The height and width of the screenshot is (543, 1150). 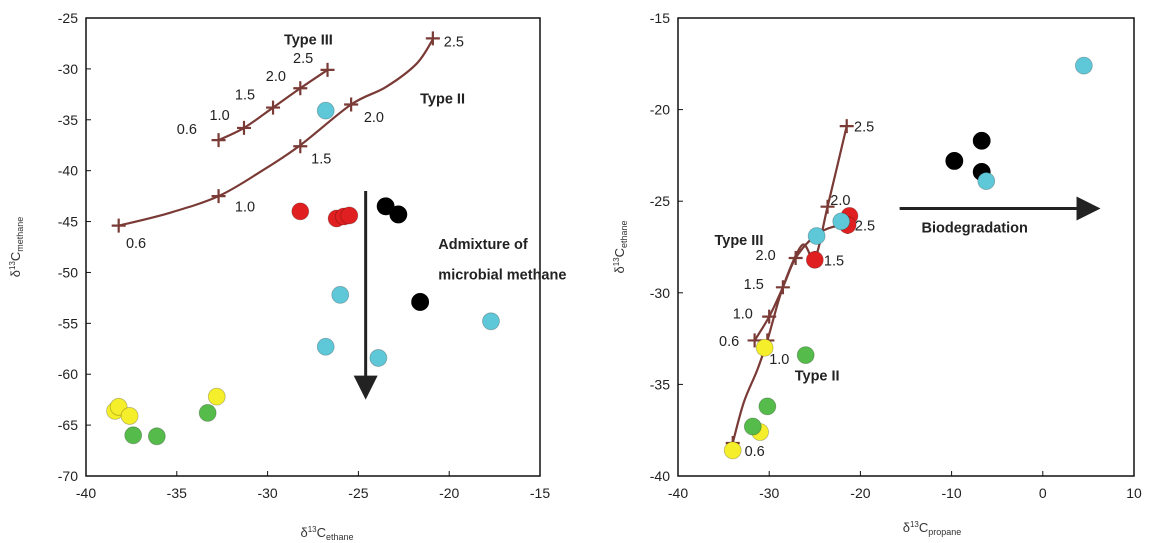 What do you see at coordinates (779, 360) in the screenshot?
I see `right-chart-curve-type-ii-maturity-label: 1.0` at bounding box center [779, 360].